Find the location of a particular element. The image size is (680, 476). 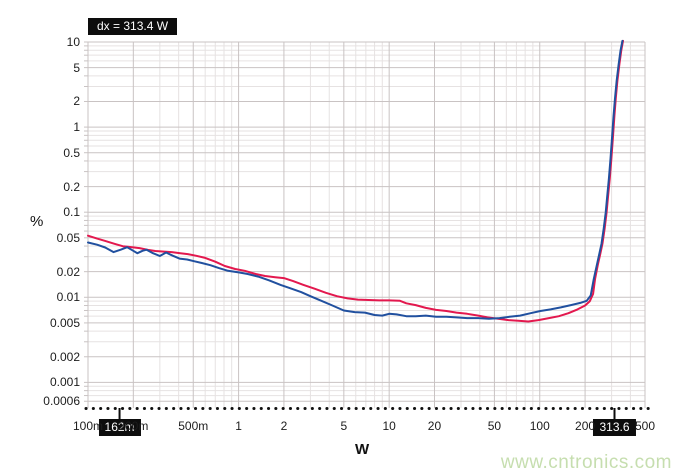

x-tick-label: 200 is located at coordinates (585, 426).